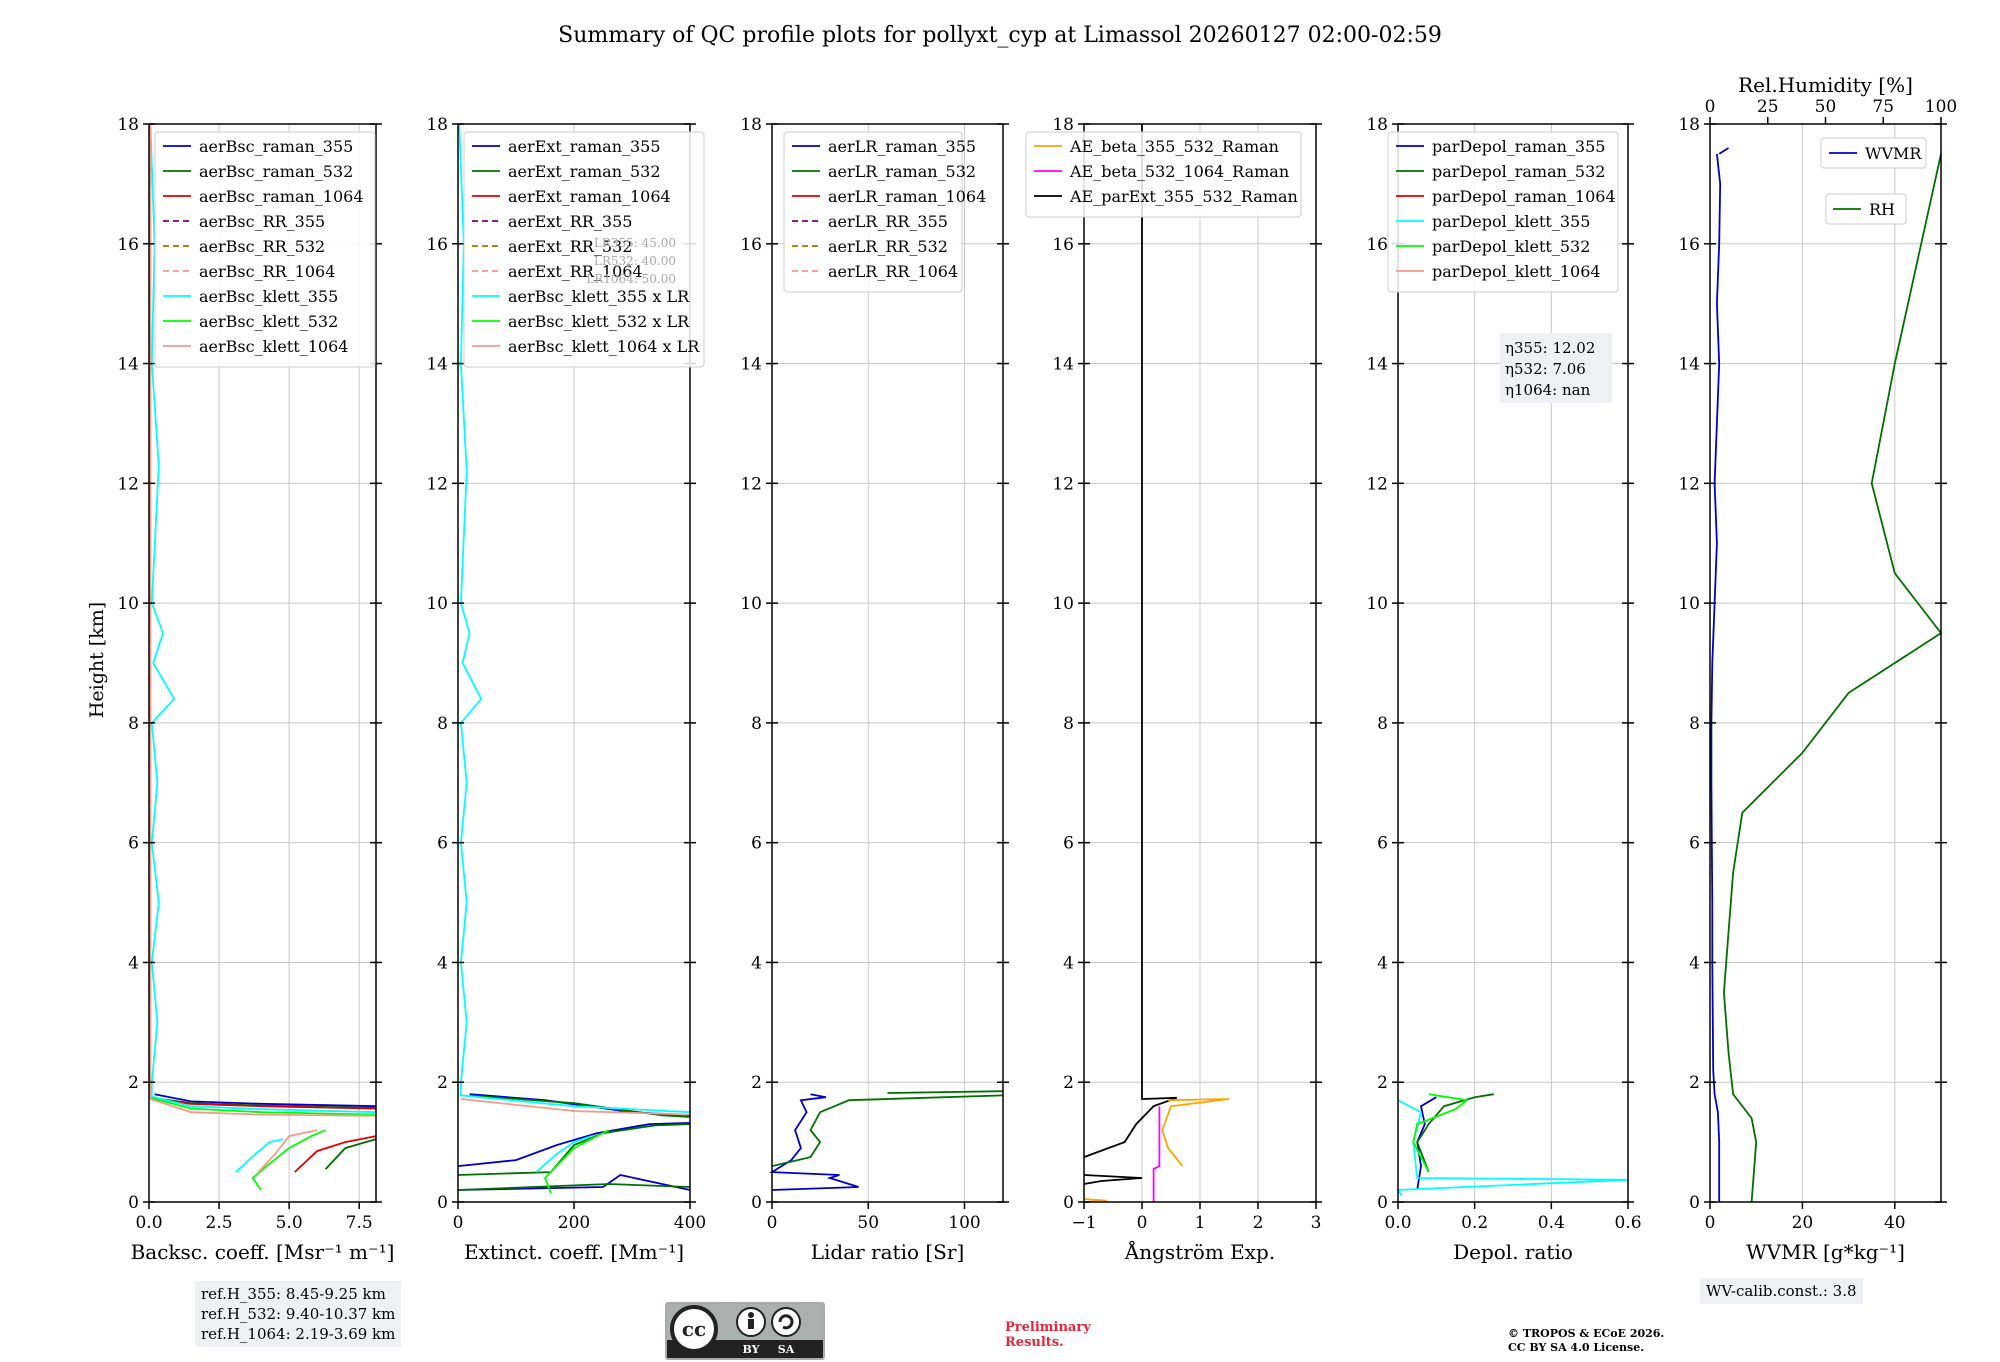 This screenshot has height=1362, width=2000. I want to click on y-tick-label: 4, so click(442, 963).